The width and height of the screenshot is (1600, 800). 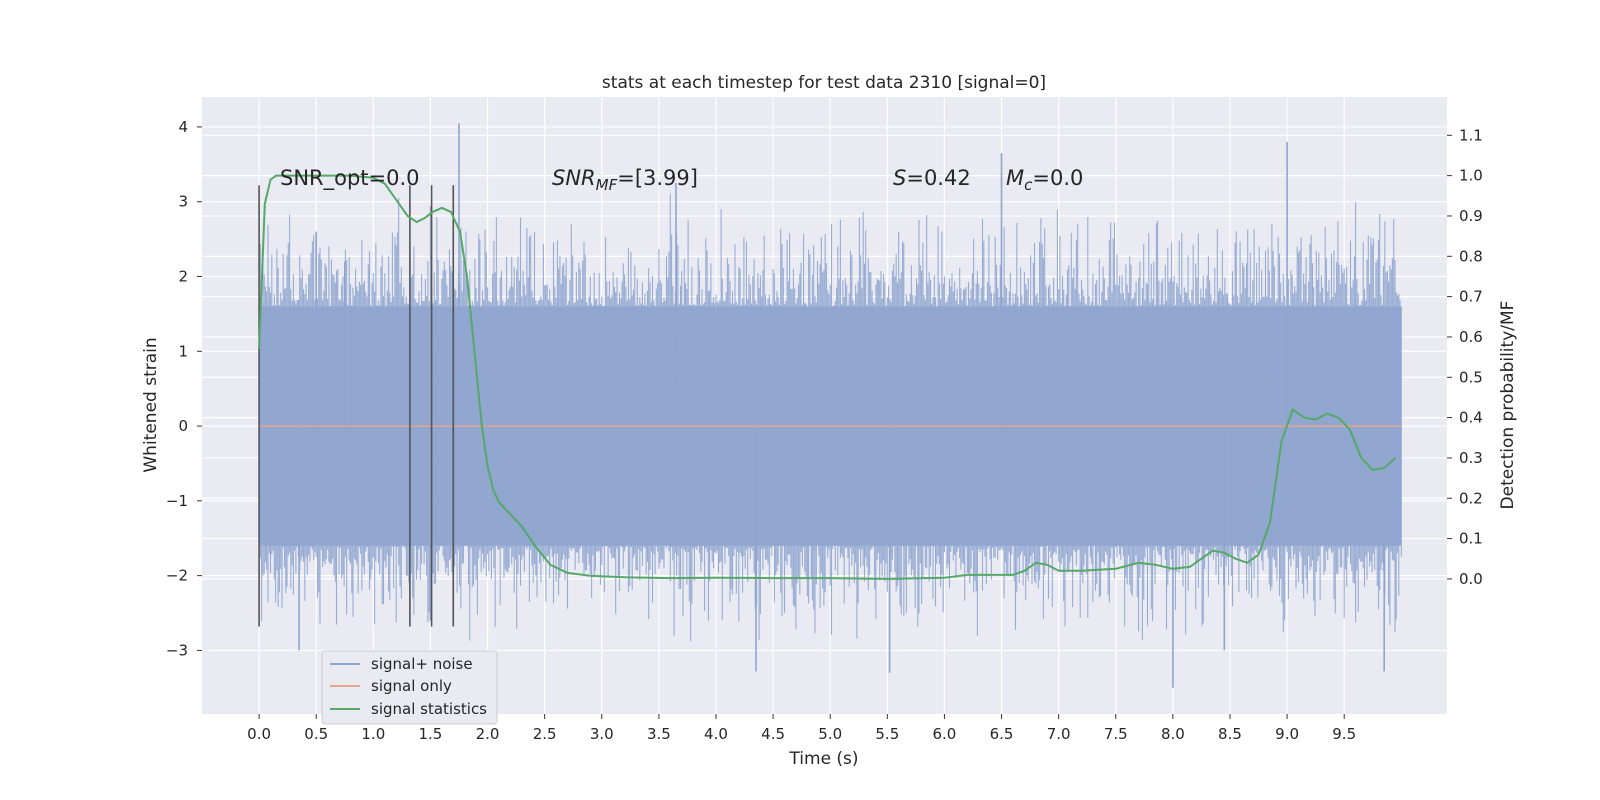 I want to click on y2-tick-label: 0.3, so click(x=1471, y=458).